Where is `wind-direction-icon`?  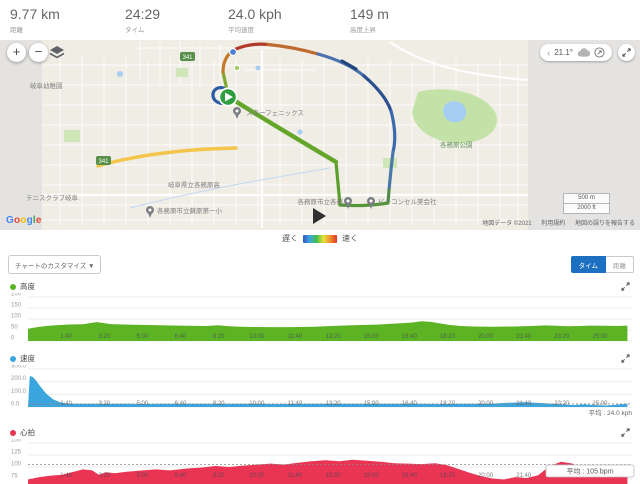
wind-direction-icon is located at coordinates (599, 52).